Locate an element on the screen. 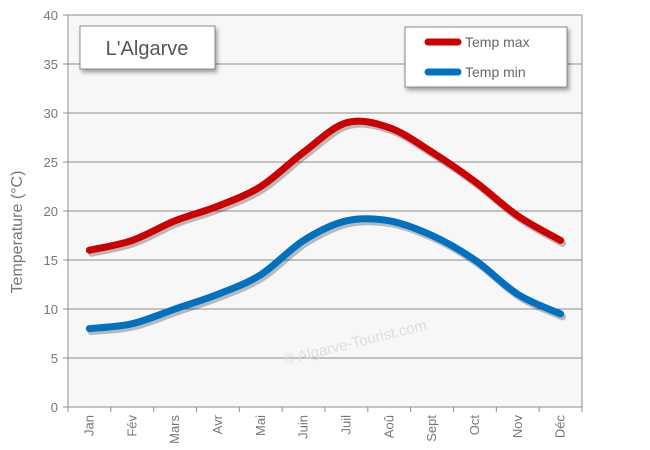 The height and width of the screenshot is (450, 650). legend-label-temp-min: Temp min is located at coordinates (495, 72).